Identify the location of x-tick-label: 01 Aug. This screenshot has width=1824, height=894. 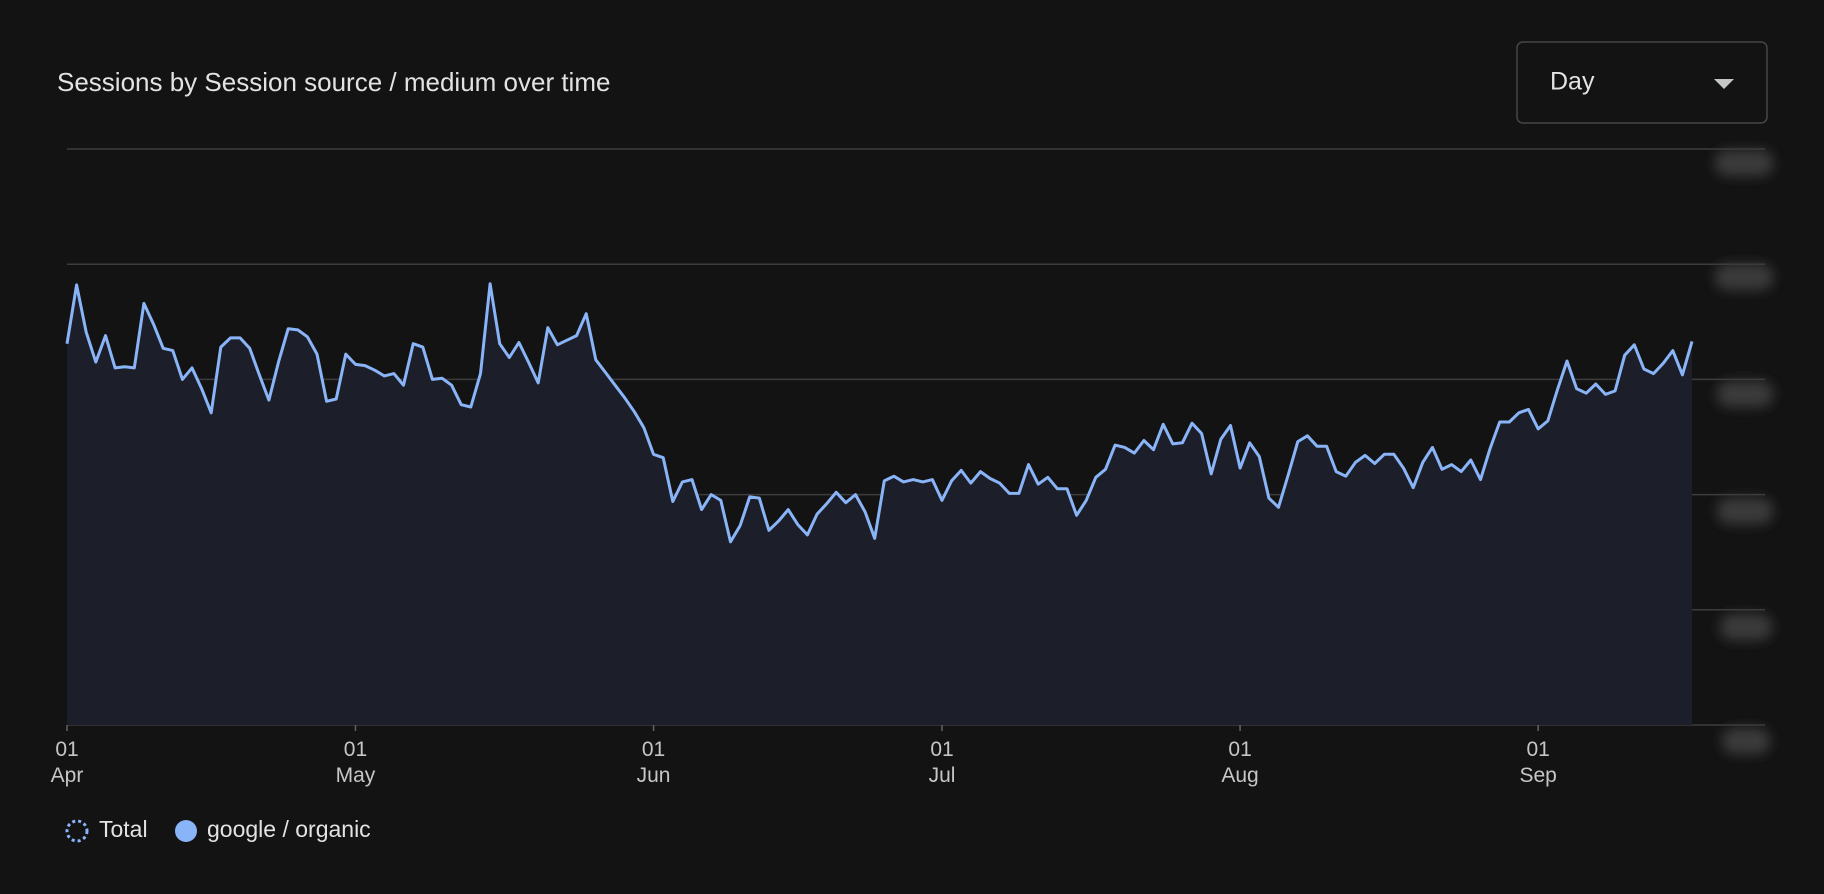
(1239, 762).